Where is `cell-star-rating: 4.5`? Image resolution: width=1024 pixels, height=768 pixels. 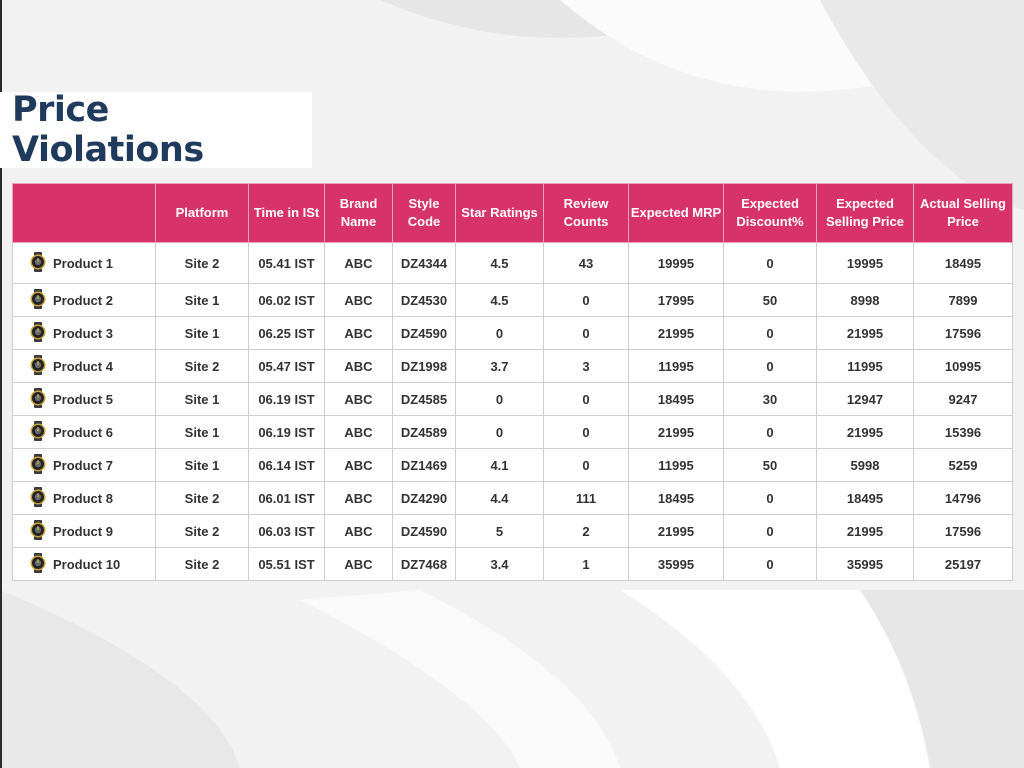 cell-star-rating: 4.5 is located at coordinates (499, 300).